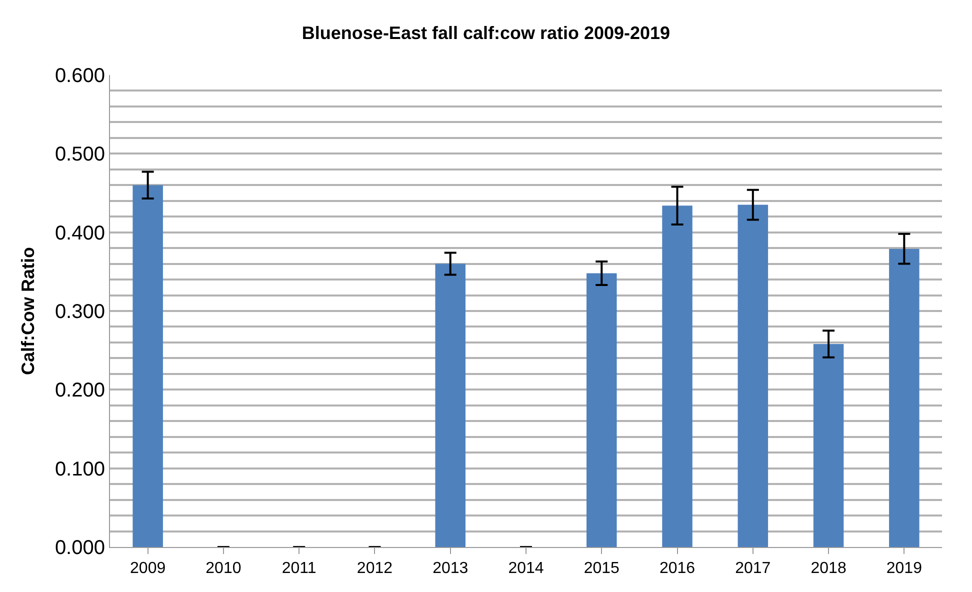 Image resolution: width=972 pixels, height=592 pixels. I want to click on x-tick-label: 2013, so click(450, 569).